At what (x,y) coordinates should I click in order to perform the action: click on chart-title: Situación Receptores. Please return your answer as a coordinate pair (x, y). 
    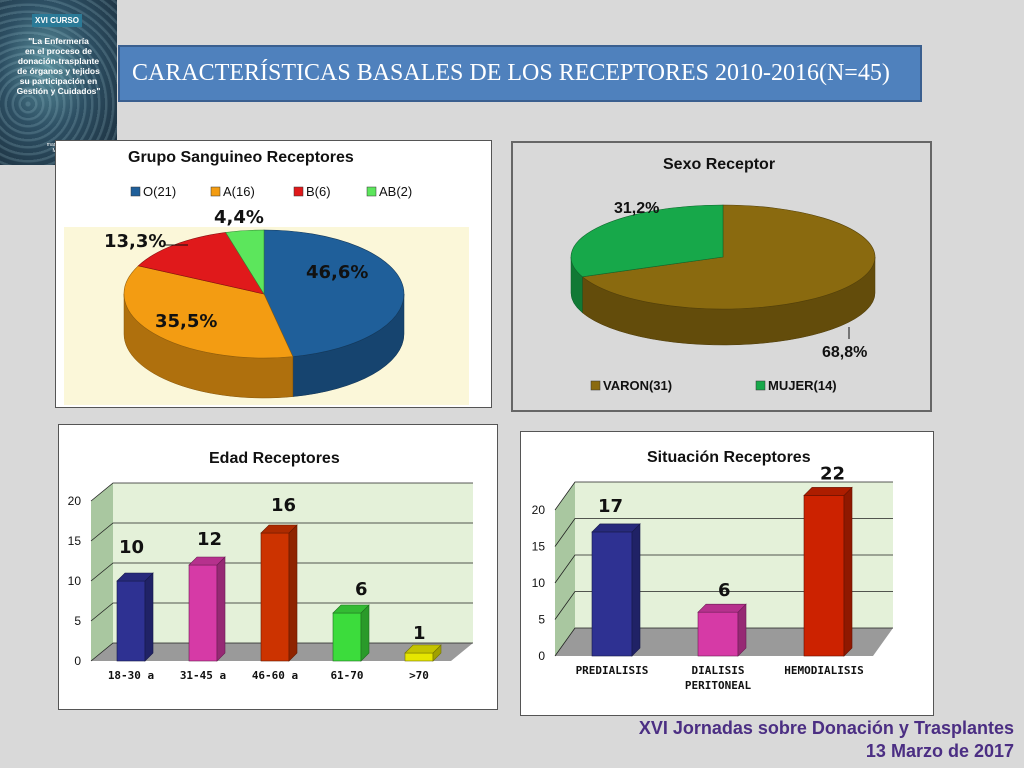
    Looking at the image, I should click on (729, 457).